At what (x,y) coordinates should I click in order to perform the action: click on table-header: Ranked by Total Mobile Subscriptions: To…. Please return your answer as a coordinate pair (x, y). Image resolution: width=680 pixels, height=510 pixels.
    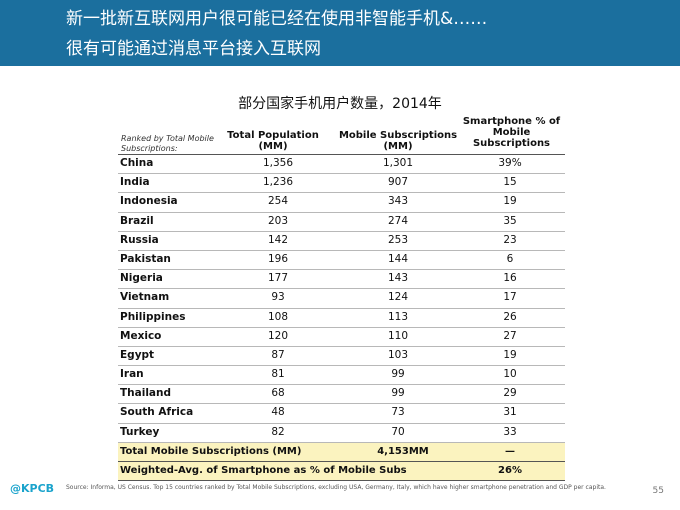
    Looking at the image, I should click on (341, 134).